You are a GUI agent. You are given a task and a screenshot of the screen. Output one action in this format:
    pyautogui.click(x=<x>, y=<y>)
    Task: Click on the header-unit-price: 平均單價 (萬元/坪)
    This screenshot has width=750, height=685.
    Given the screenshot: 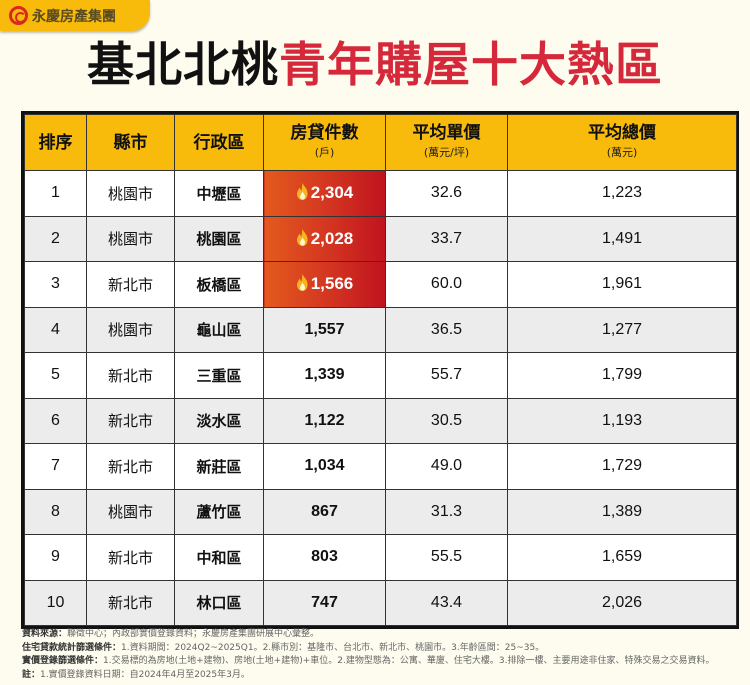 What is the action you would take?
    pyautogui.click(x=446, y=142)
    